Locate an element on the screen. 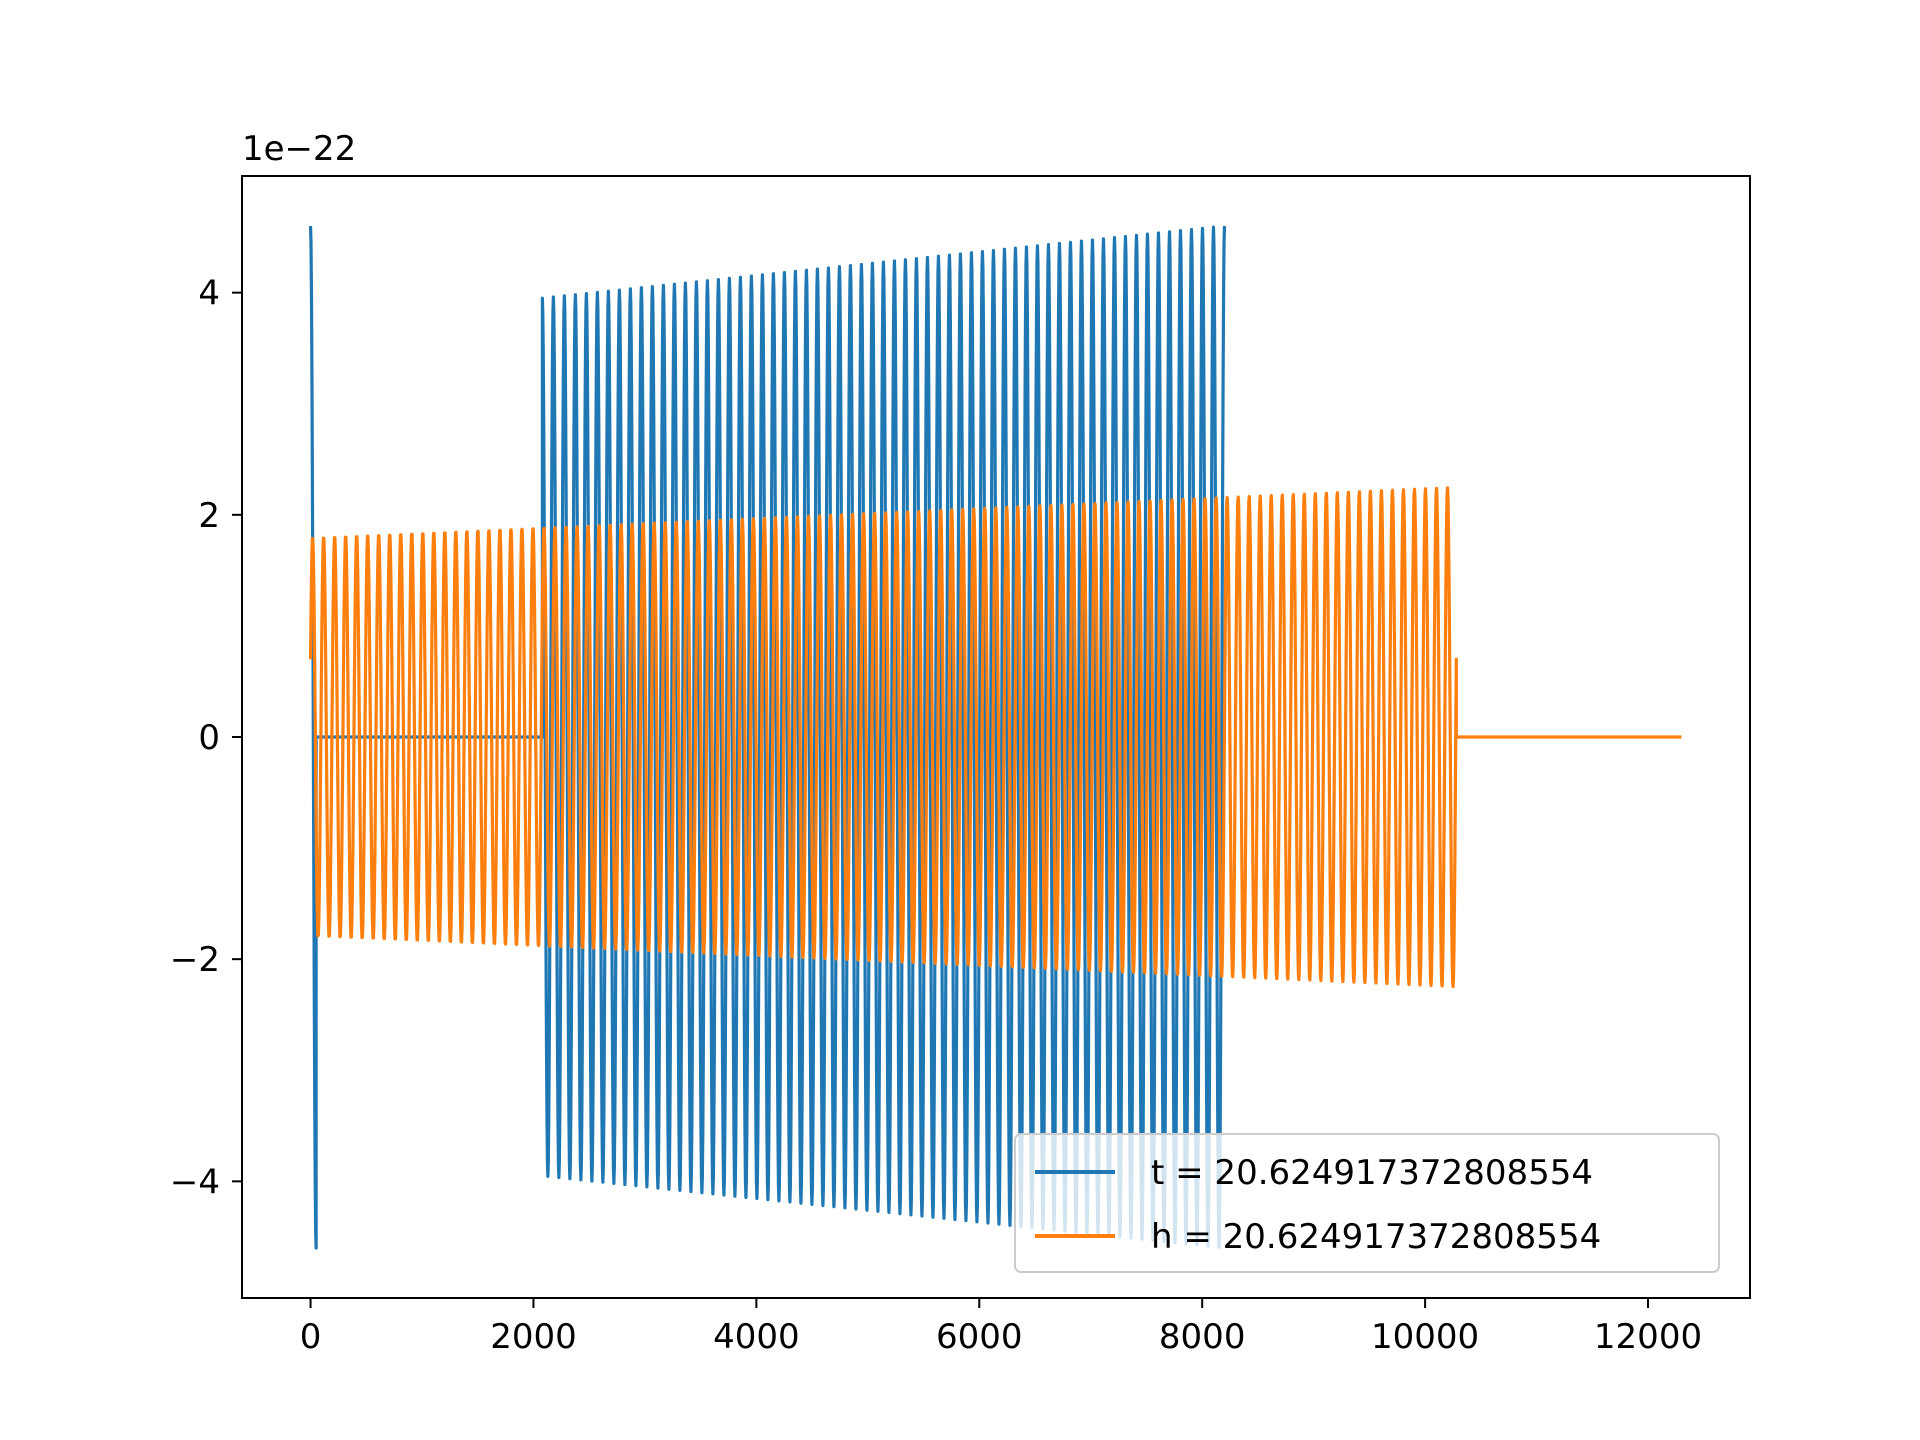 Image resolution: width=1920 pixels, height=1440 pixels. y-axis: −4 −2 0 2 4 is located at coordinates (206, 738).